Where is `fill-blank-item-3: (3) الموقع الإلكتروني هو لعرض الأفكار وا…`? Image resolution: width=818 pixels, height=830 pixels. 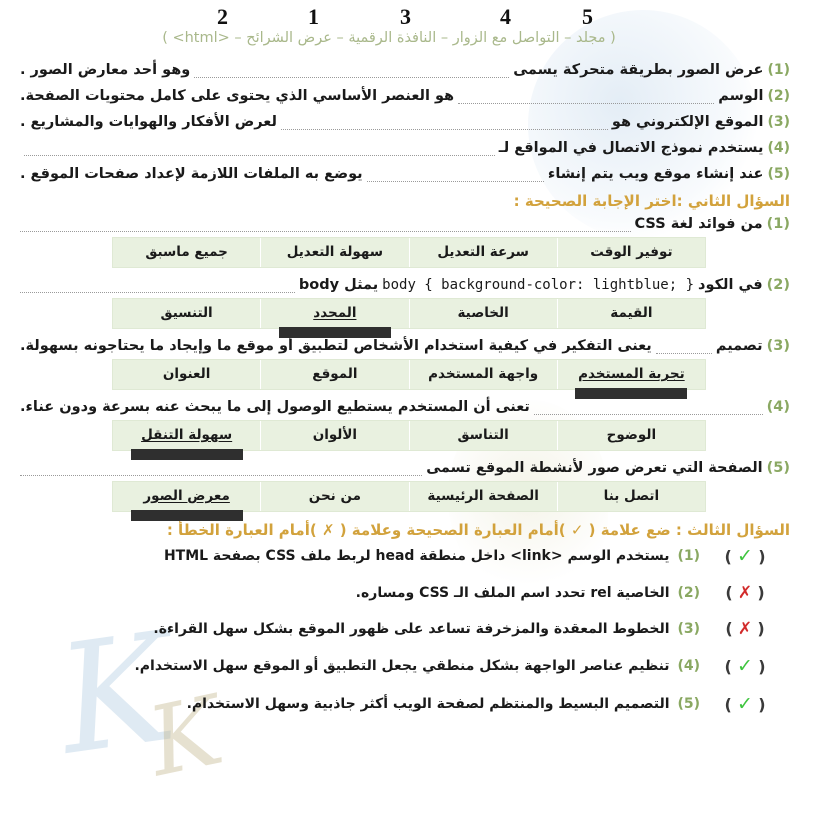
fill-blank-item-3: (3) الموقع الإلكتروني هو لعرض الأفكار وا… is located at coordinates (409, 122).